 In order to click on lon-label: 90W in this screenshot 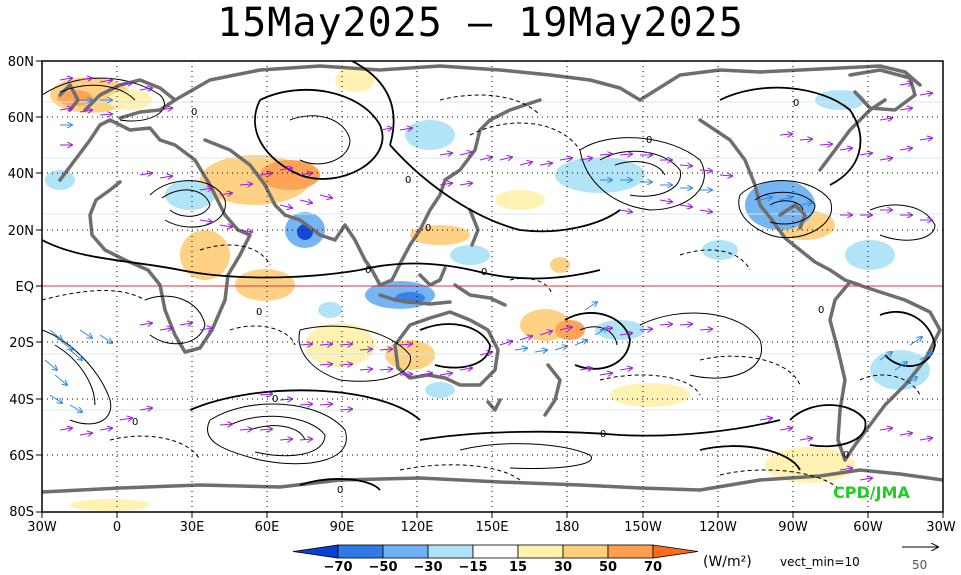, I will do `click(793, 527)`.